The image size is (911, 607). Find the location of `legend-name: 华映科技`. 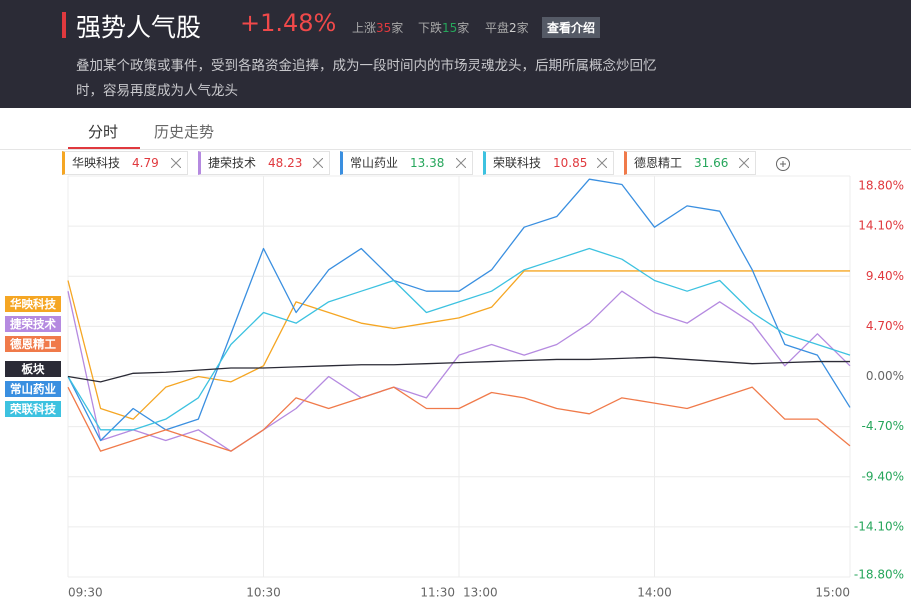

legend-name: 华映科技 is located at coordinates (96, 163).